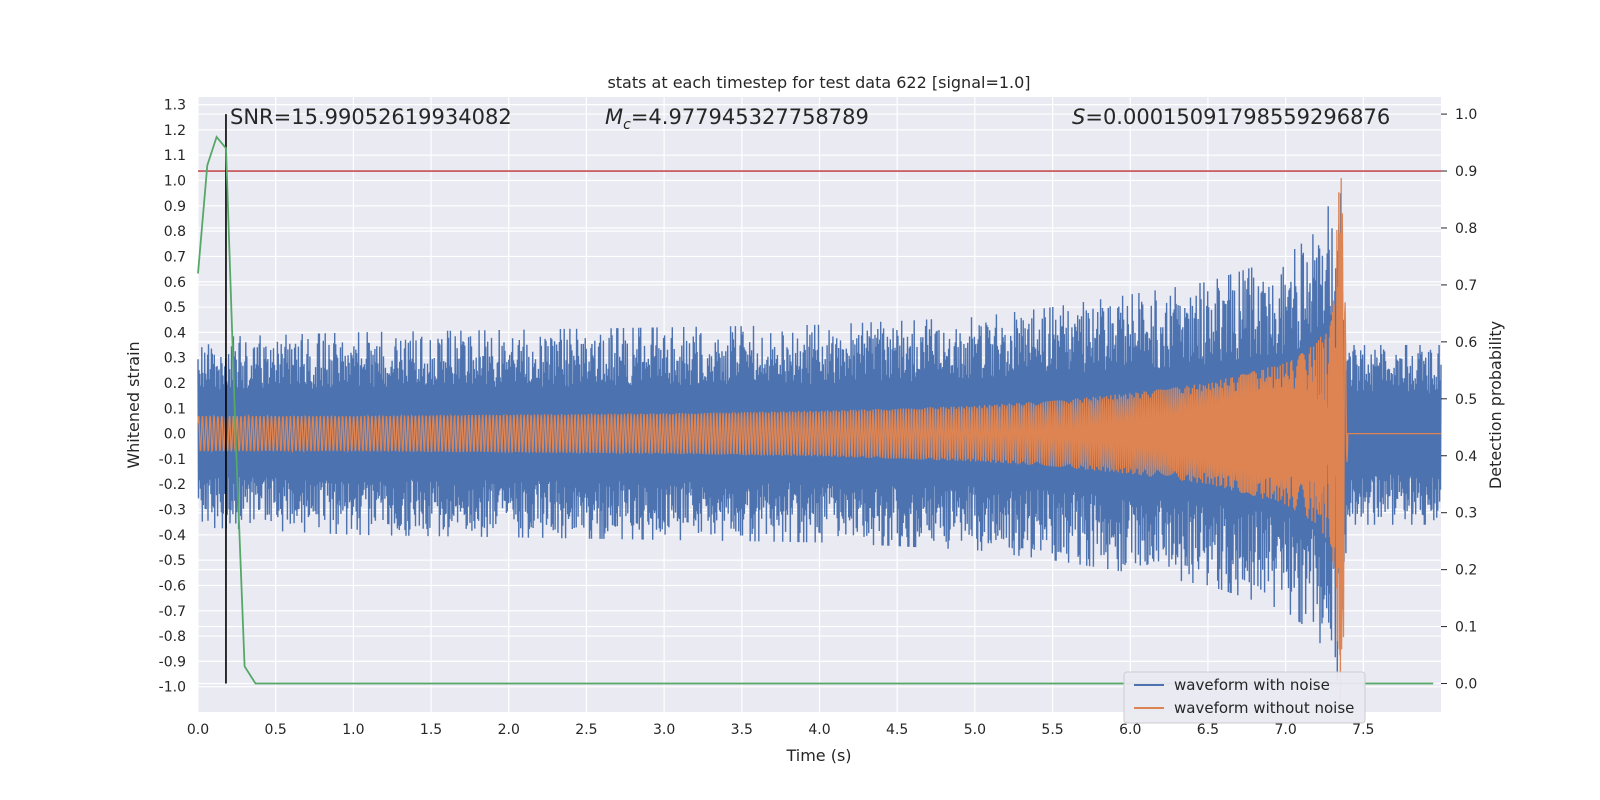  Describe the element at coordinates (1466, 115) in the screenshot. I see `y2-tick-label: 1.0` at that location.